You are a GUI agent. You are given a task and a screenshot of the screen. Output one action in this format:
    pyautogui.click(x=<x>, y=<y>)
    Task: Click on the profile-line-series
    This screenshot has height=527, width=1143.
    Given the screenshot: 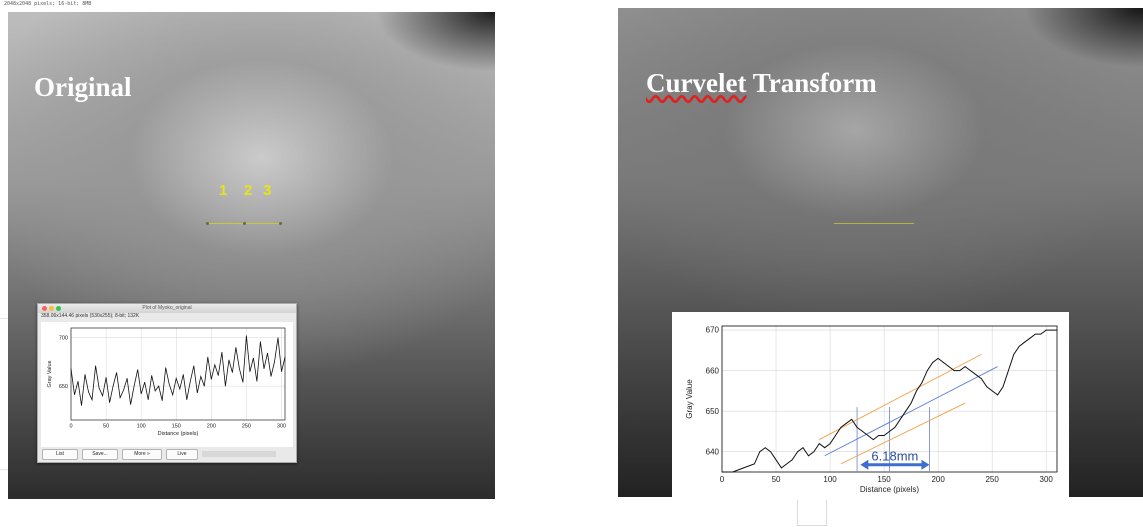 What is the action you would take?
    pyautogui.click(x=178, y=370)
    